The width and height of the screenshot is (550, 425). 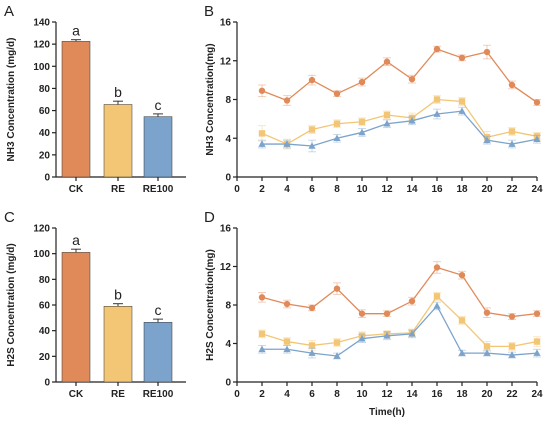 I want to click on x-tick-label: 10, so click(x=362, y=394).